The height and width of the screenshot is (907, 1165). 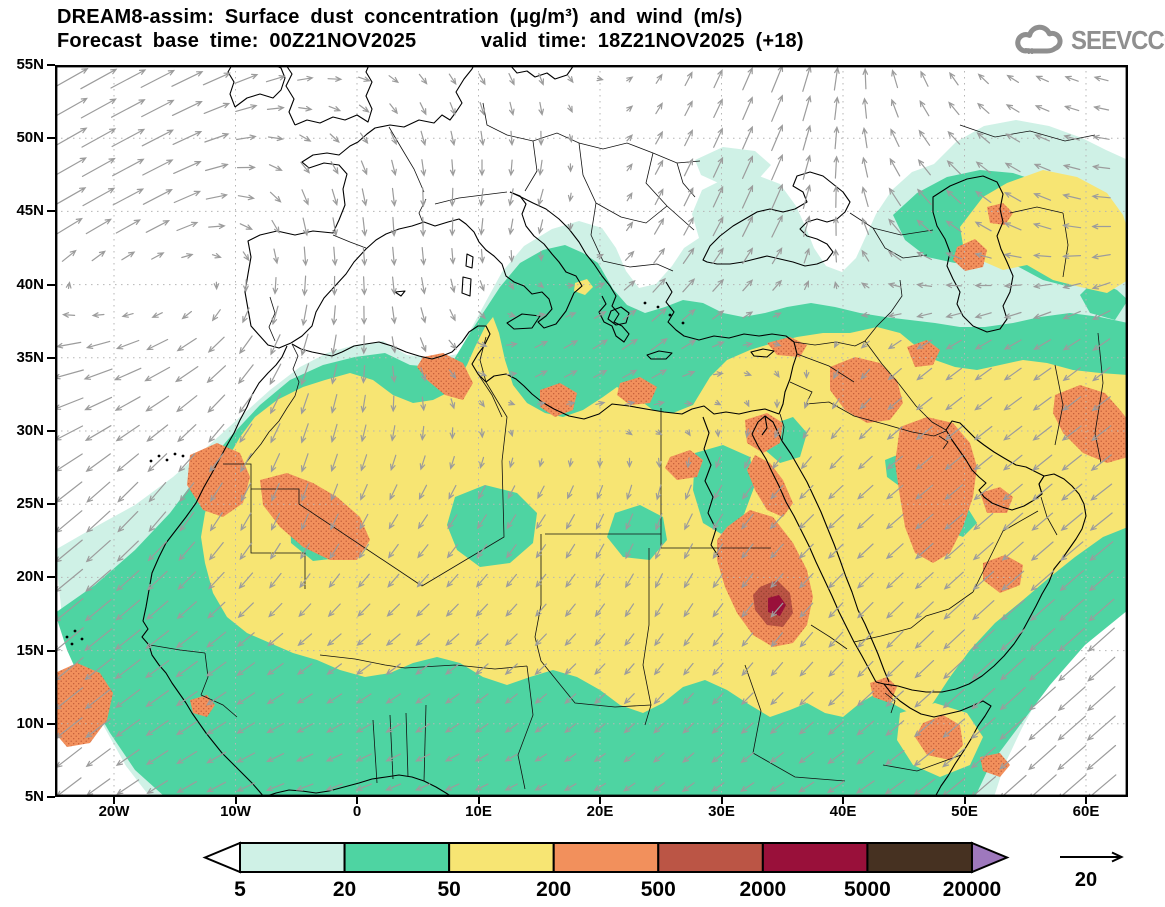 What do you see at coordinates (843, 811) in the screenshot?
I see `lon-tick-label: 40E` at bounding box center [843, 811].